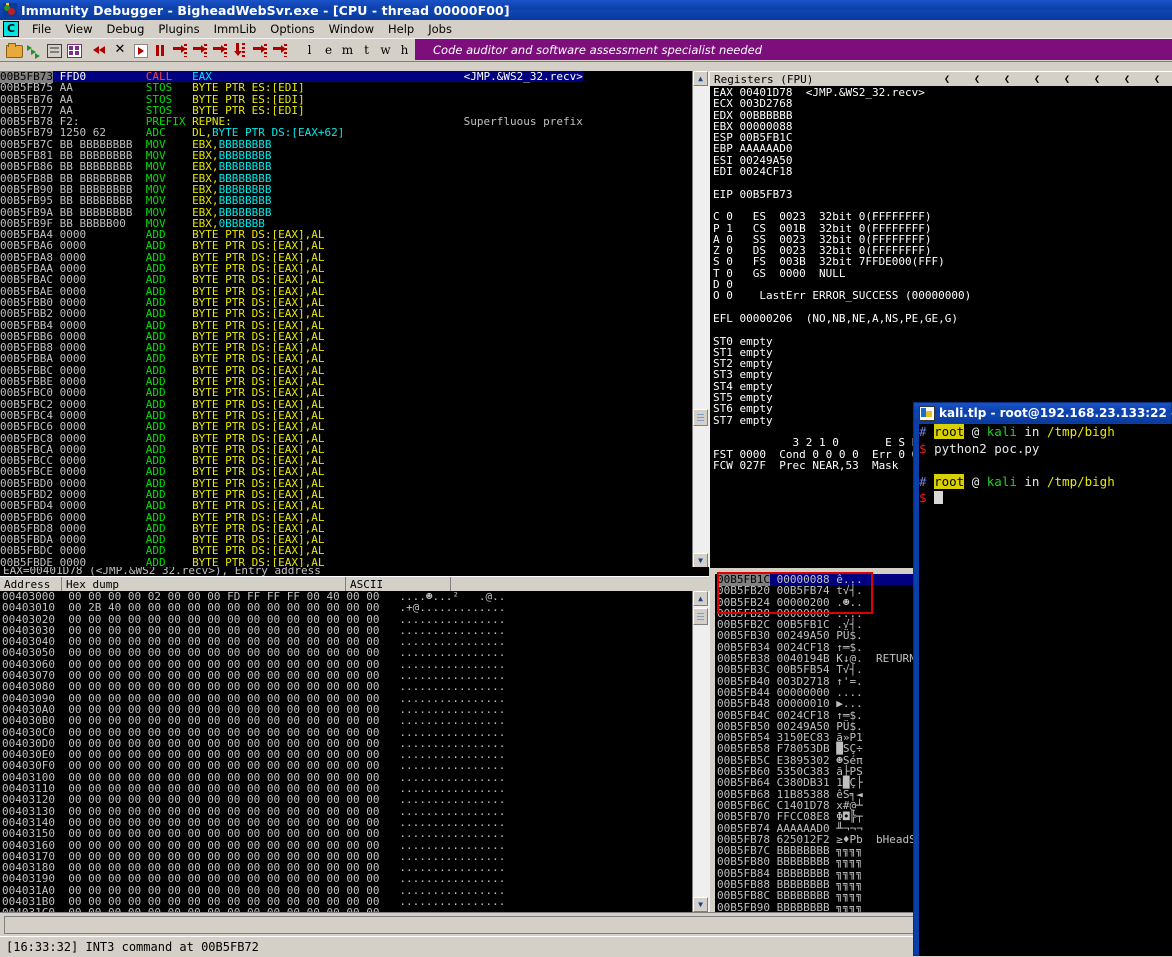 This screenshot has width=1172, height=957. What do you see at coordinates (947, 79) in the screenshot?
I see `column-splitter-1: ❮` at bounding box center [947, 79].